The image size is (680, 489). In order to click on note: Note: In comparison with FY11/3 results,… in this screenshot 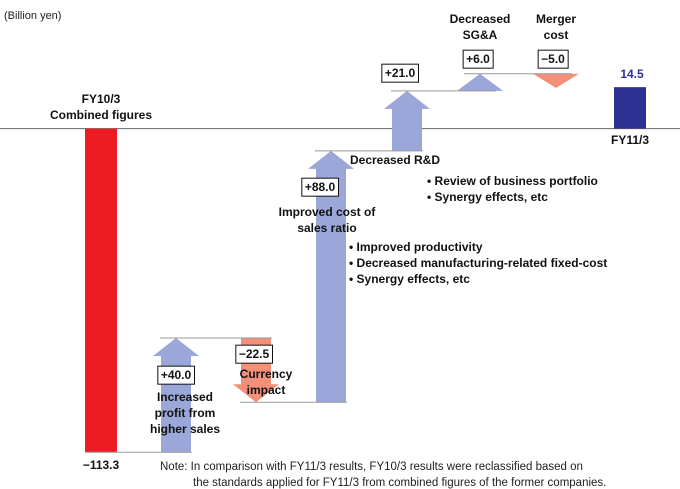, I will do `click(371, 467)`.